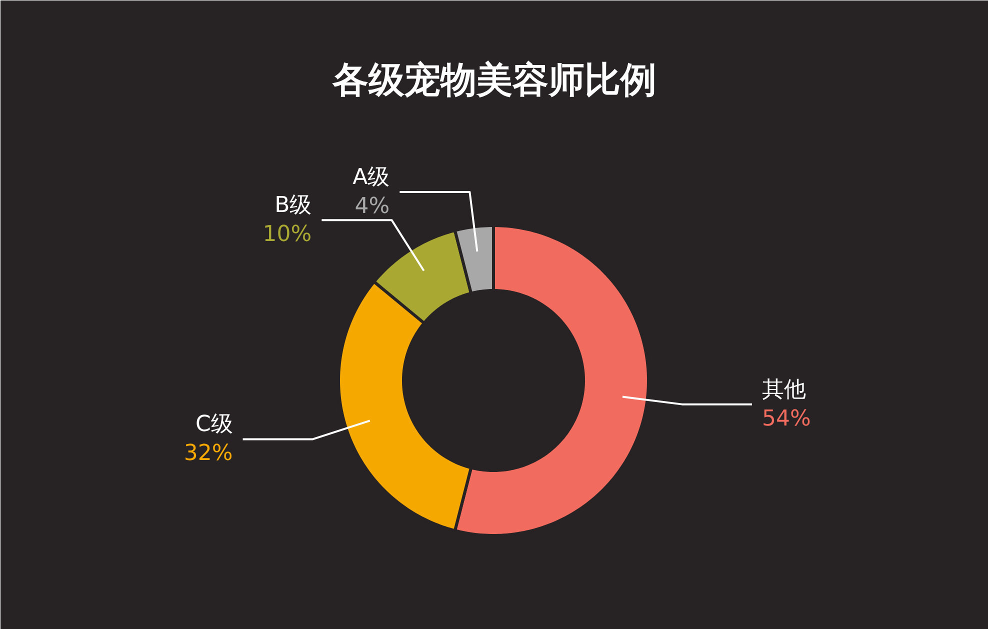 The height and width of the screenshot is (629, 988). I want to click on slice-label: A级, so click(371, 177).